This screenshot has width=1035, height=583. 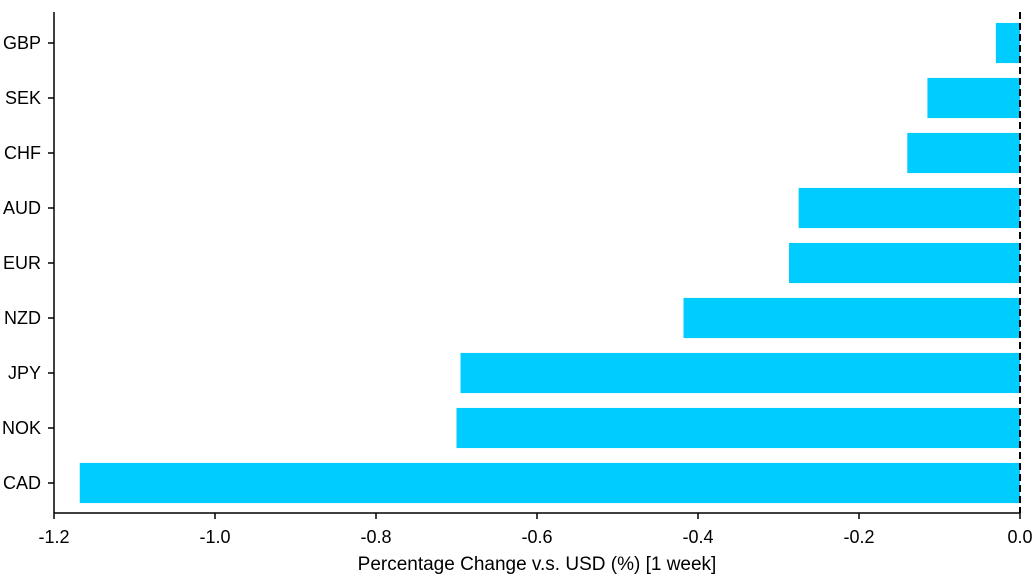 What do you see at coordinates (21, 428) in the screenshot?
I see `y-tick-label-nok: NOK` at bounding box center [21, 428].